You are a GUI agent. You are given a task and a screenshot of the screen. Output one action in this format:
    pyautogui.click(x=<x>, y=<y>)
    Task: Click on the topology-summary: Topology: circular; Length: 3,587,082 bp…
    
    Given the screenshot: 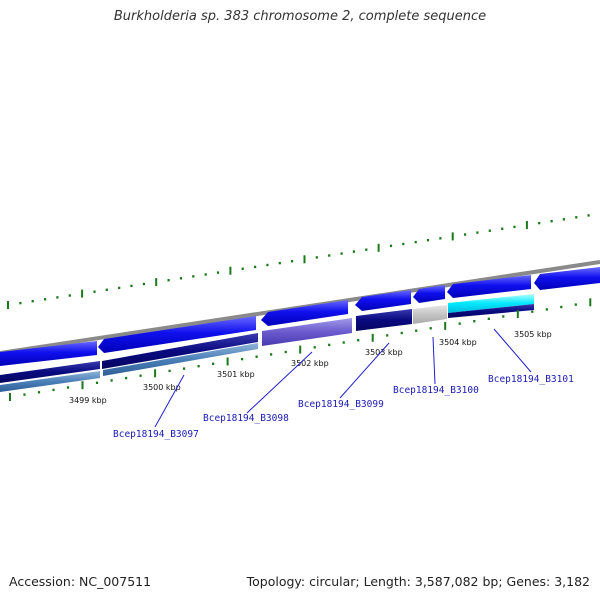 What is the action you would take?
    pyautogui.click(x=418, y=581)
    